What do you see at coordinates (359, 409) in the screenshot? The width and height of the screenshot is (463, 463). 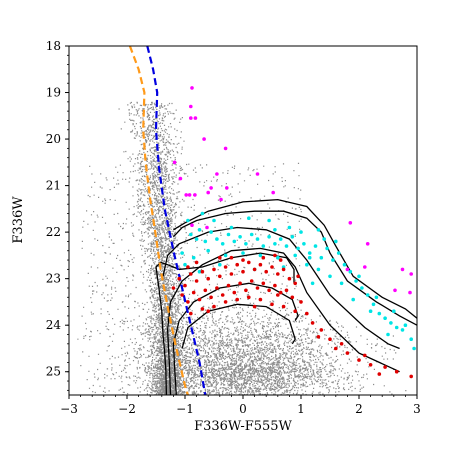 I see `x-tick-label: 2` at bounding box center [359, 409].